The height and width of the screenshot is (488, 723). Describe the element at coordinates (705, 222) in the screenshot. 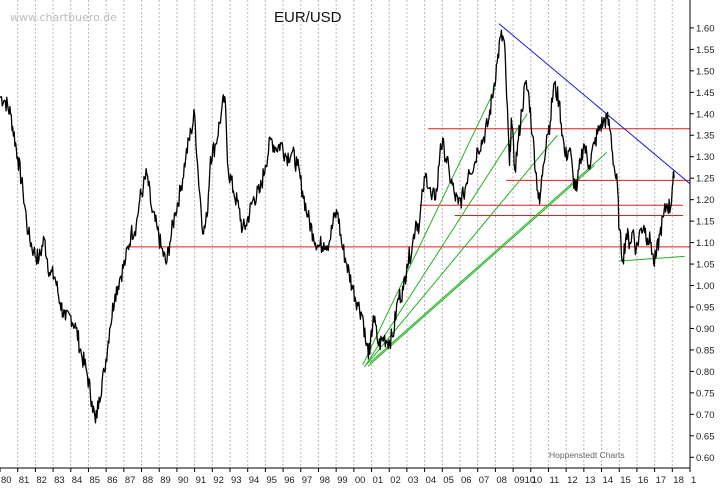

I see `y-tick-label: 1.15` at that location.